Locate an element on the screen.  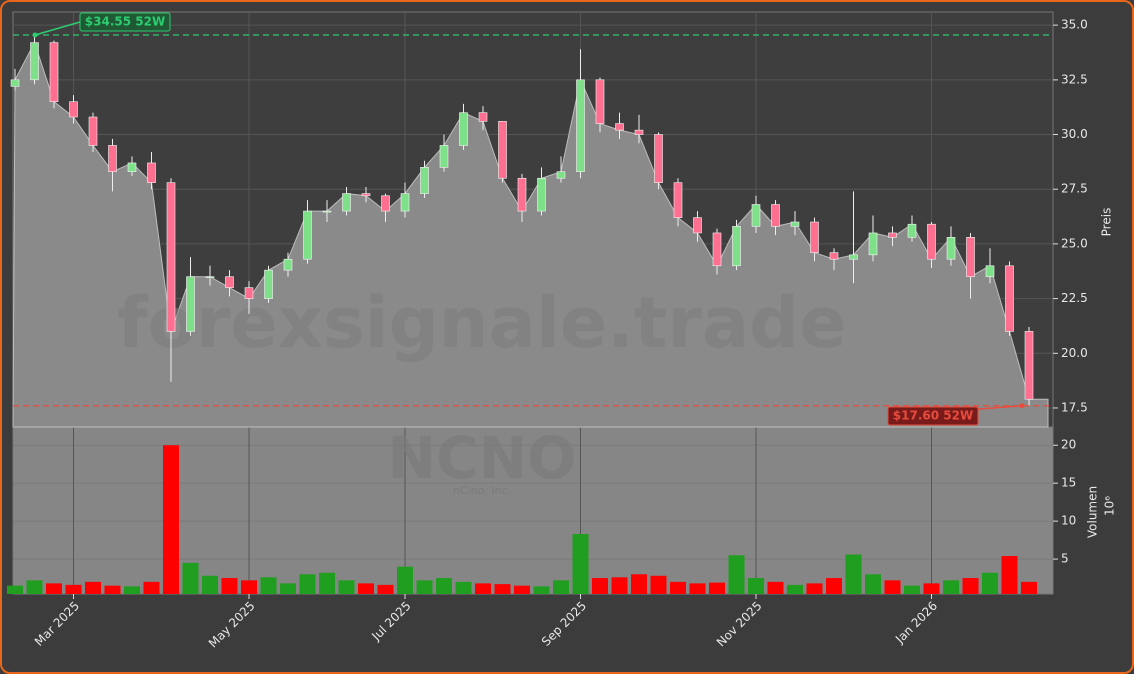
low_52w-box is located at coordinates (933, 416).